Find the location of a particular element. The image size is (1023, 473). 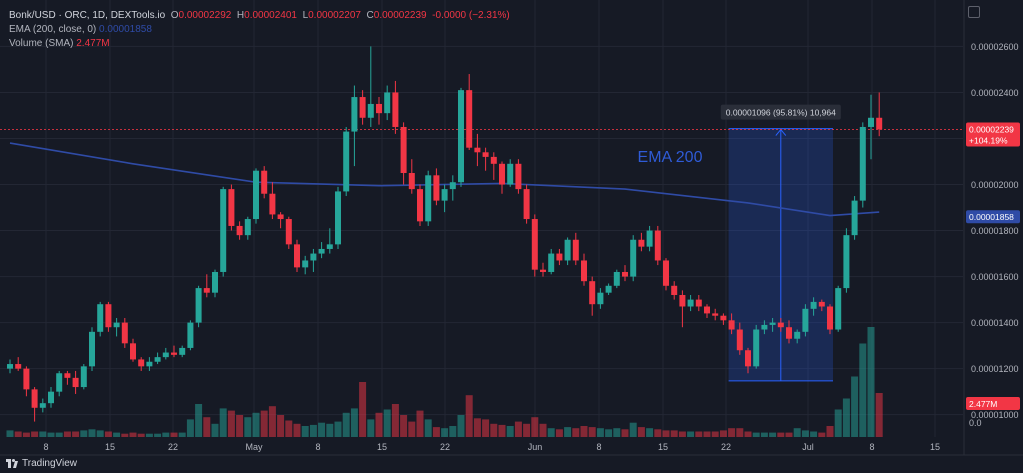

volume-legend-row: Volume (SMA) 2.477M is located at coordinates (259, 44).